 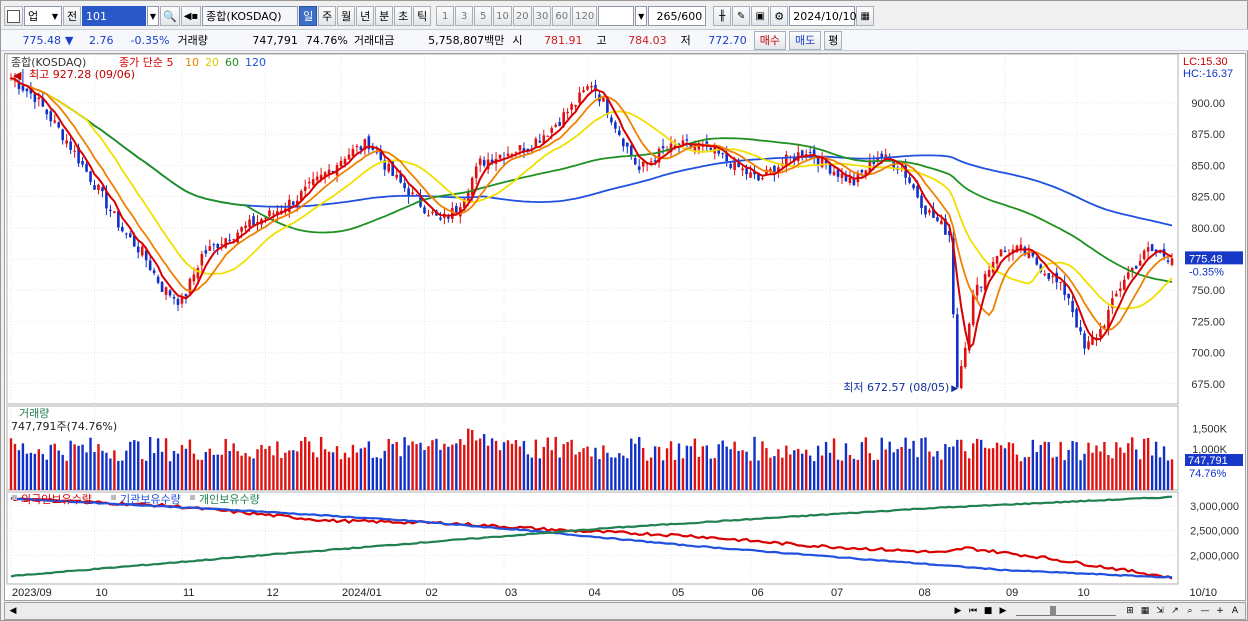 I want to click on minute-button-30: 30, so click(x=542, y=16).